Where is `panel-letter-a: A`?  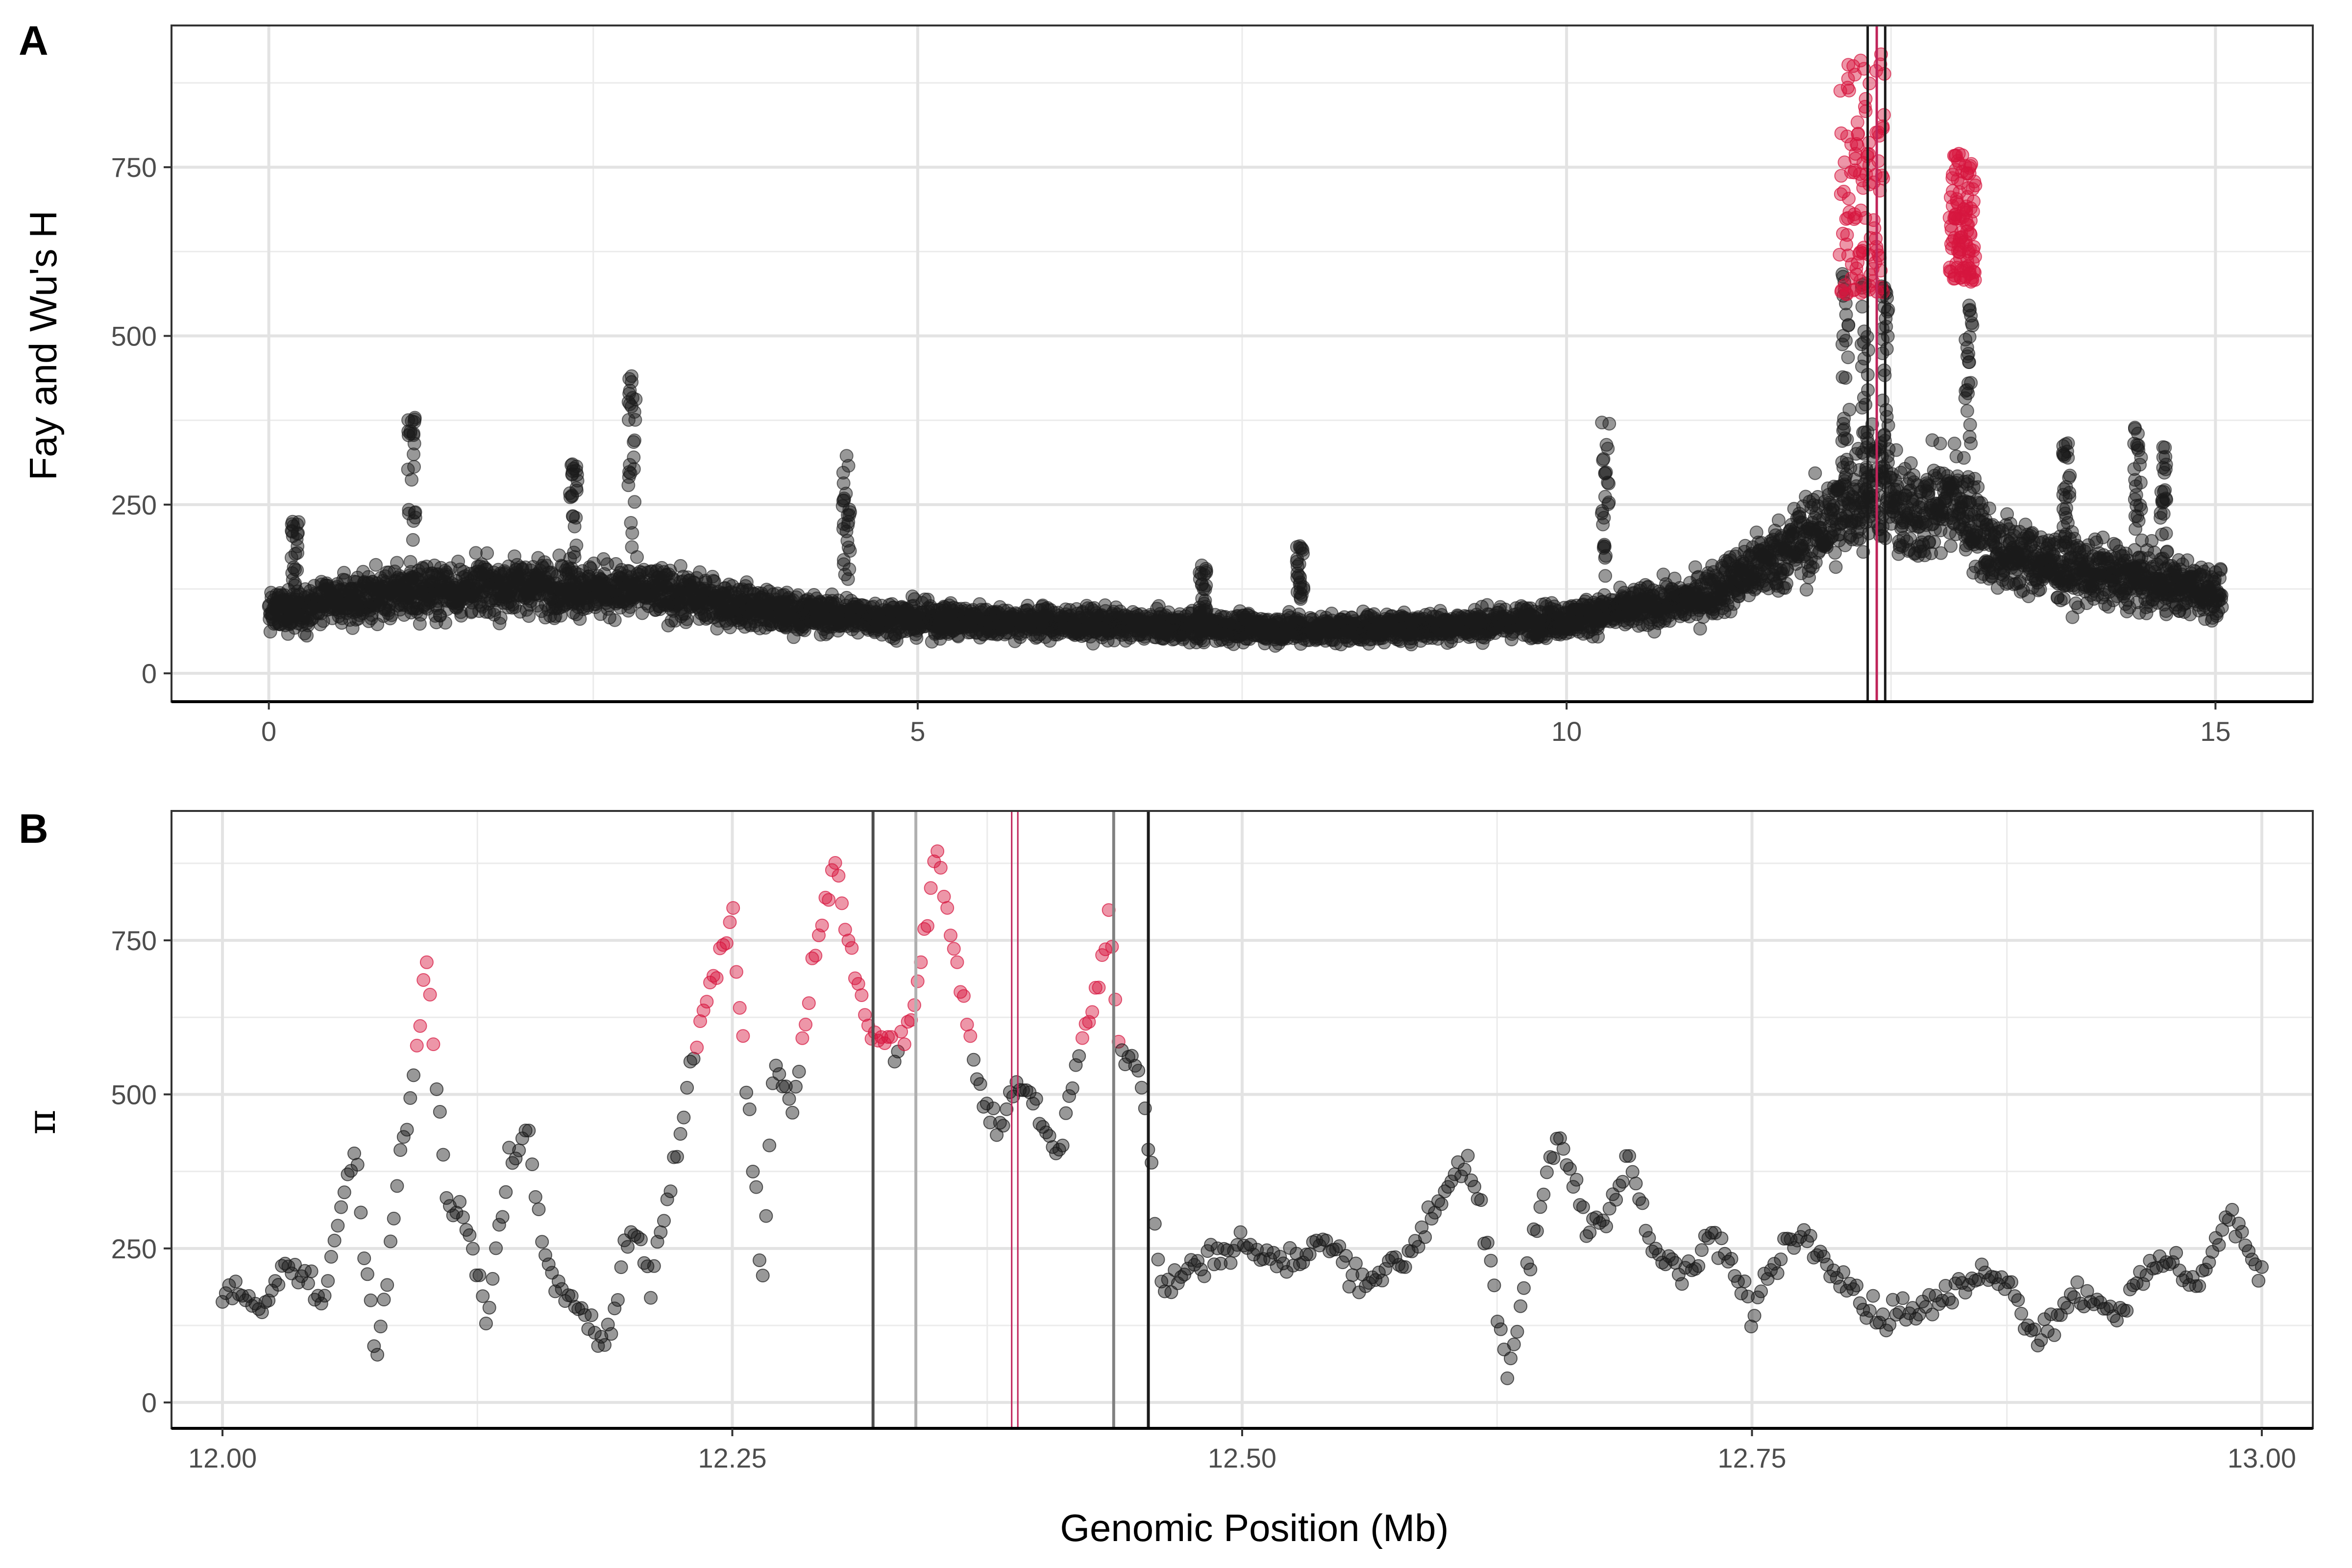
panel-letter-a: A is located at coordinates (34, 41).